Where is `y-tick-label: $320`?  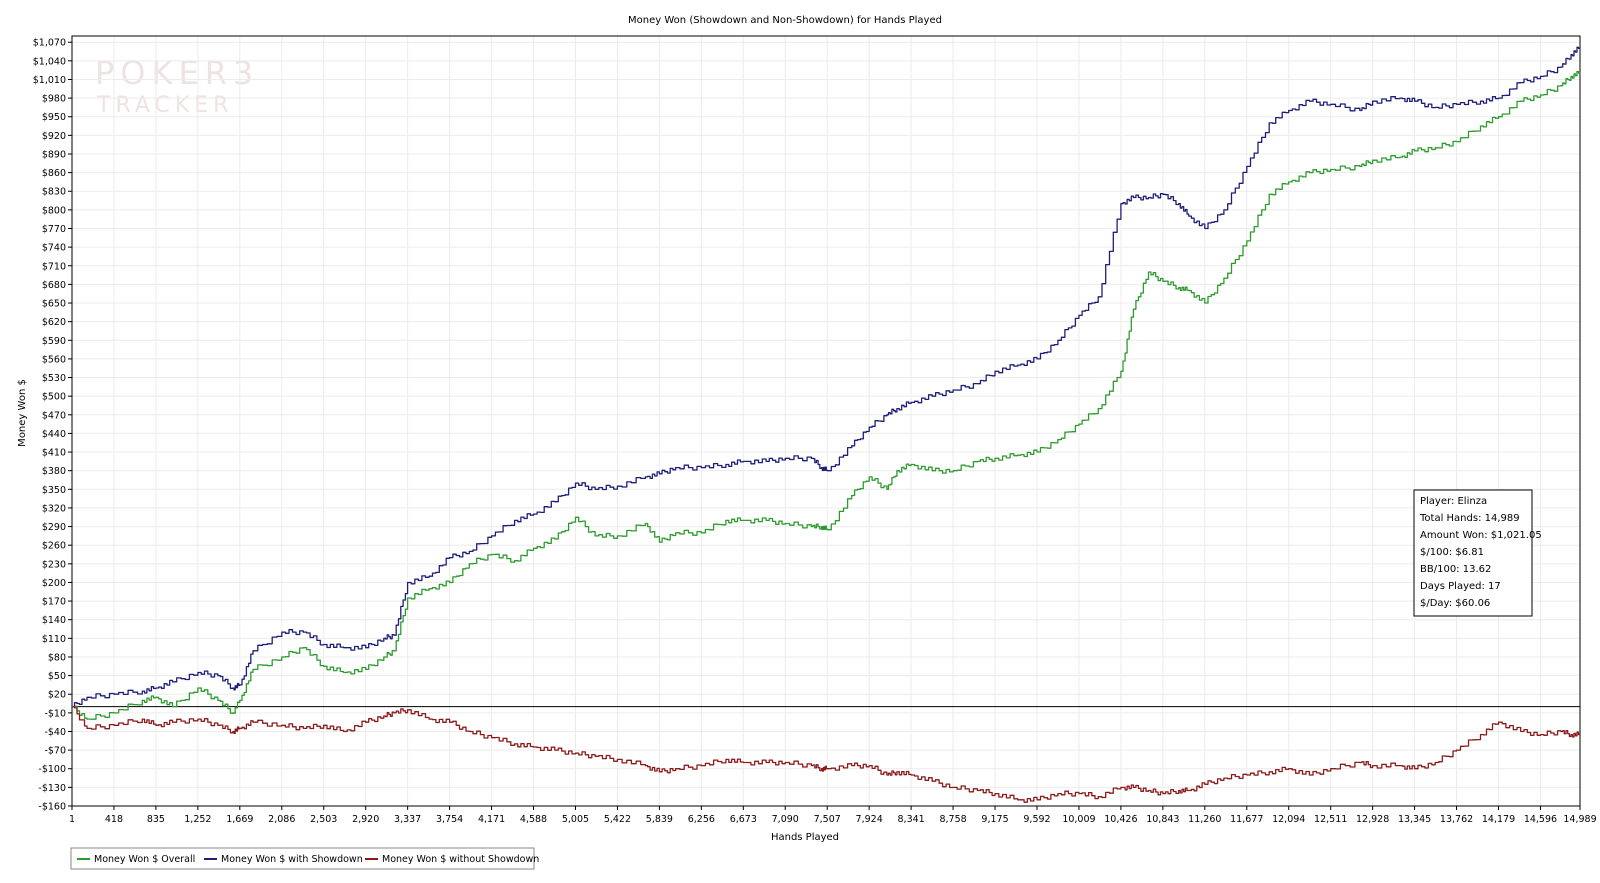
y-tick-label: $320 is located at coordinates (54, 508).